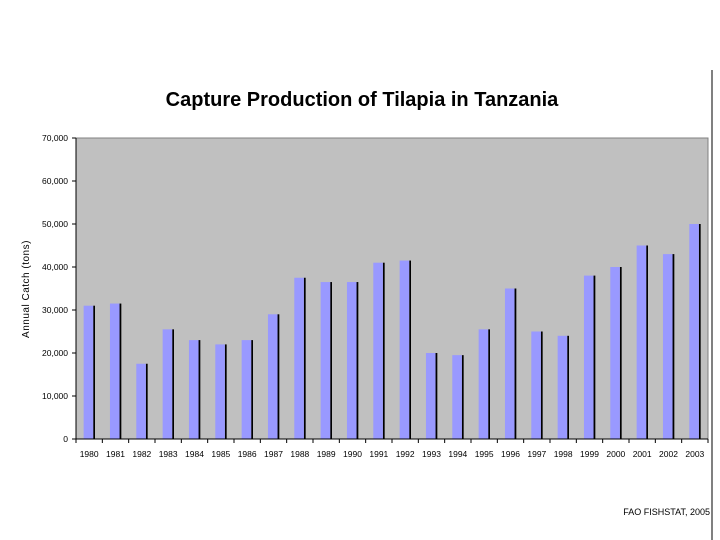 Image resolution: width=720 pixels, height=540 pixels. I want to click on y-axis-label: Annual Catch (tons), so click(26, 289).